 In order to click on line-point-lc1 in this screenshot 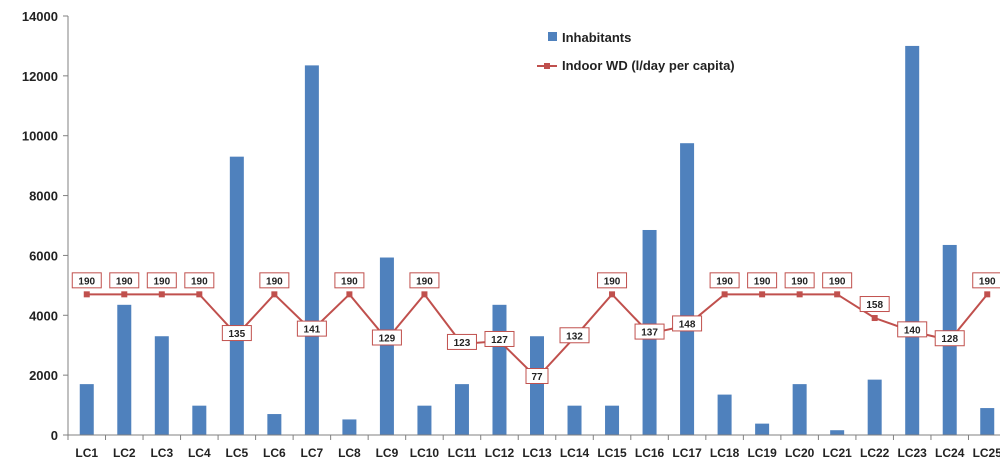, I will do `click(86, 294)`.